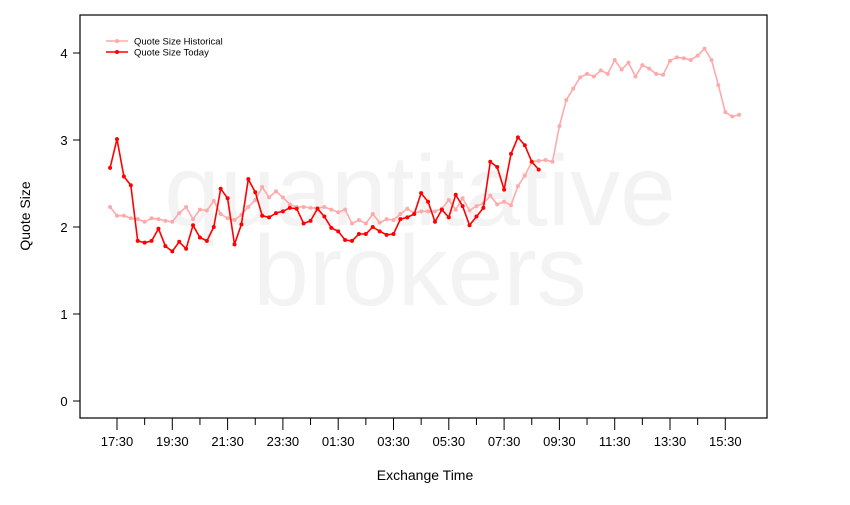  What do you see at coordinates (615, 441) in the screenshot?
I see `x-tick-label: 11:30` at bounding box center [615, 441].